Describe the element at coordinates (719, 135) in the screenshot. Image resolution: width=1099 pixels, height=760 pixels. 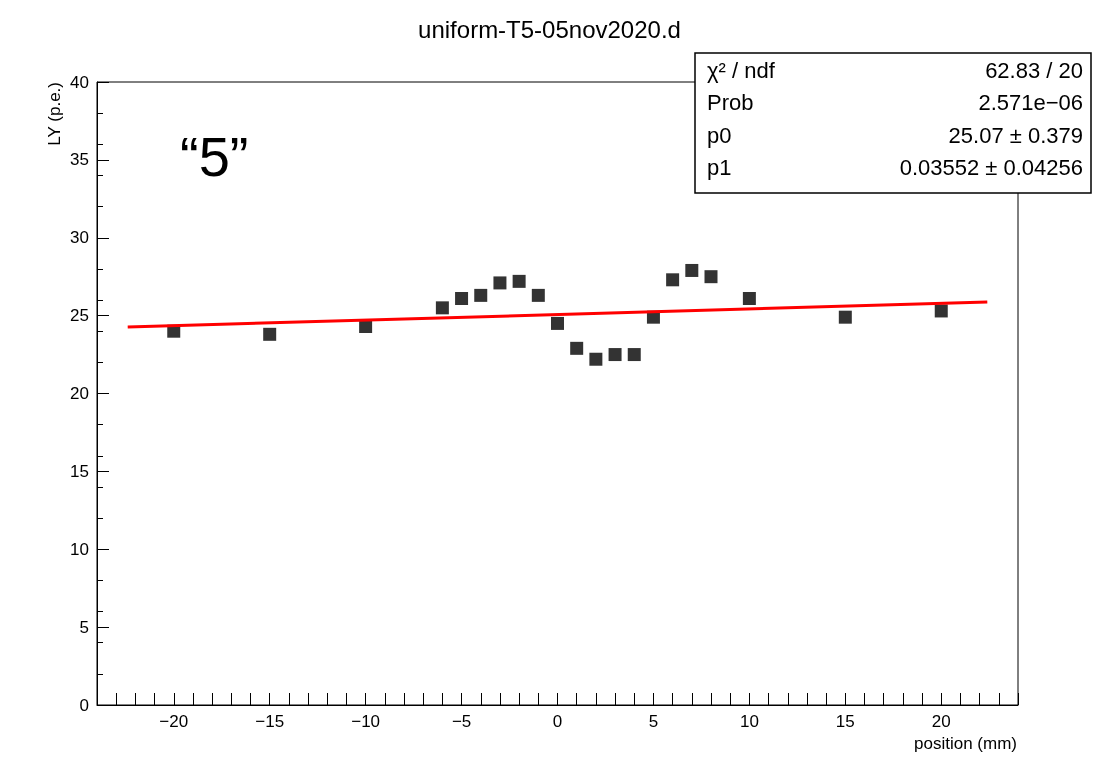
I see `annotation: p0` at that location.